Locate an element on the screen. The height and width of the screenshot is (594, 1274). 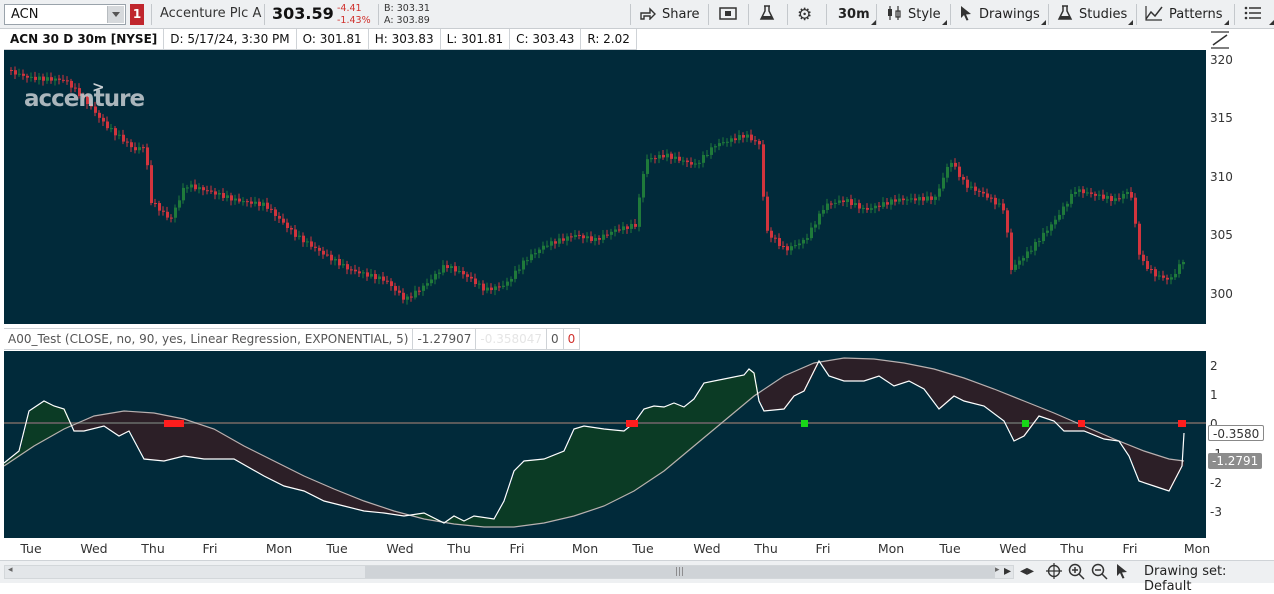
drawings-button: Drawings is located at coordinates (999, 14).